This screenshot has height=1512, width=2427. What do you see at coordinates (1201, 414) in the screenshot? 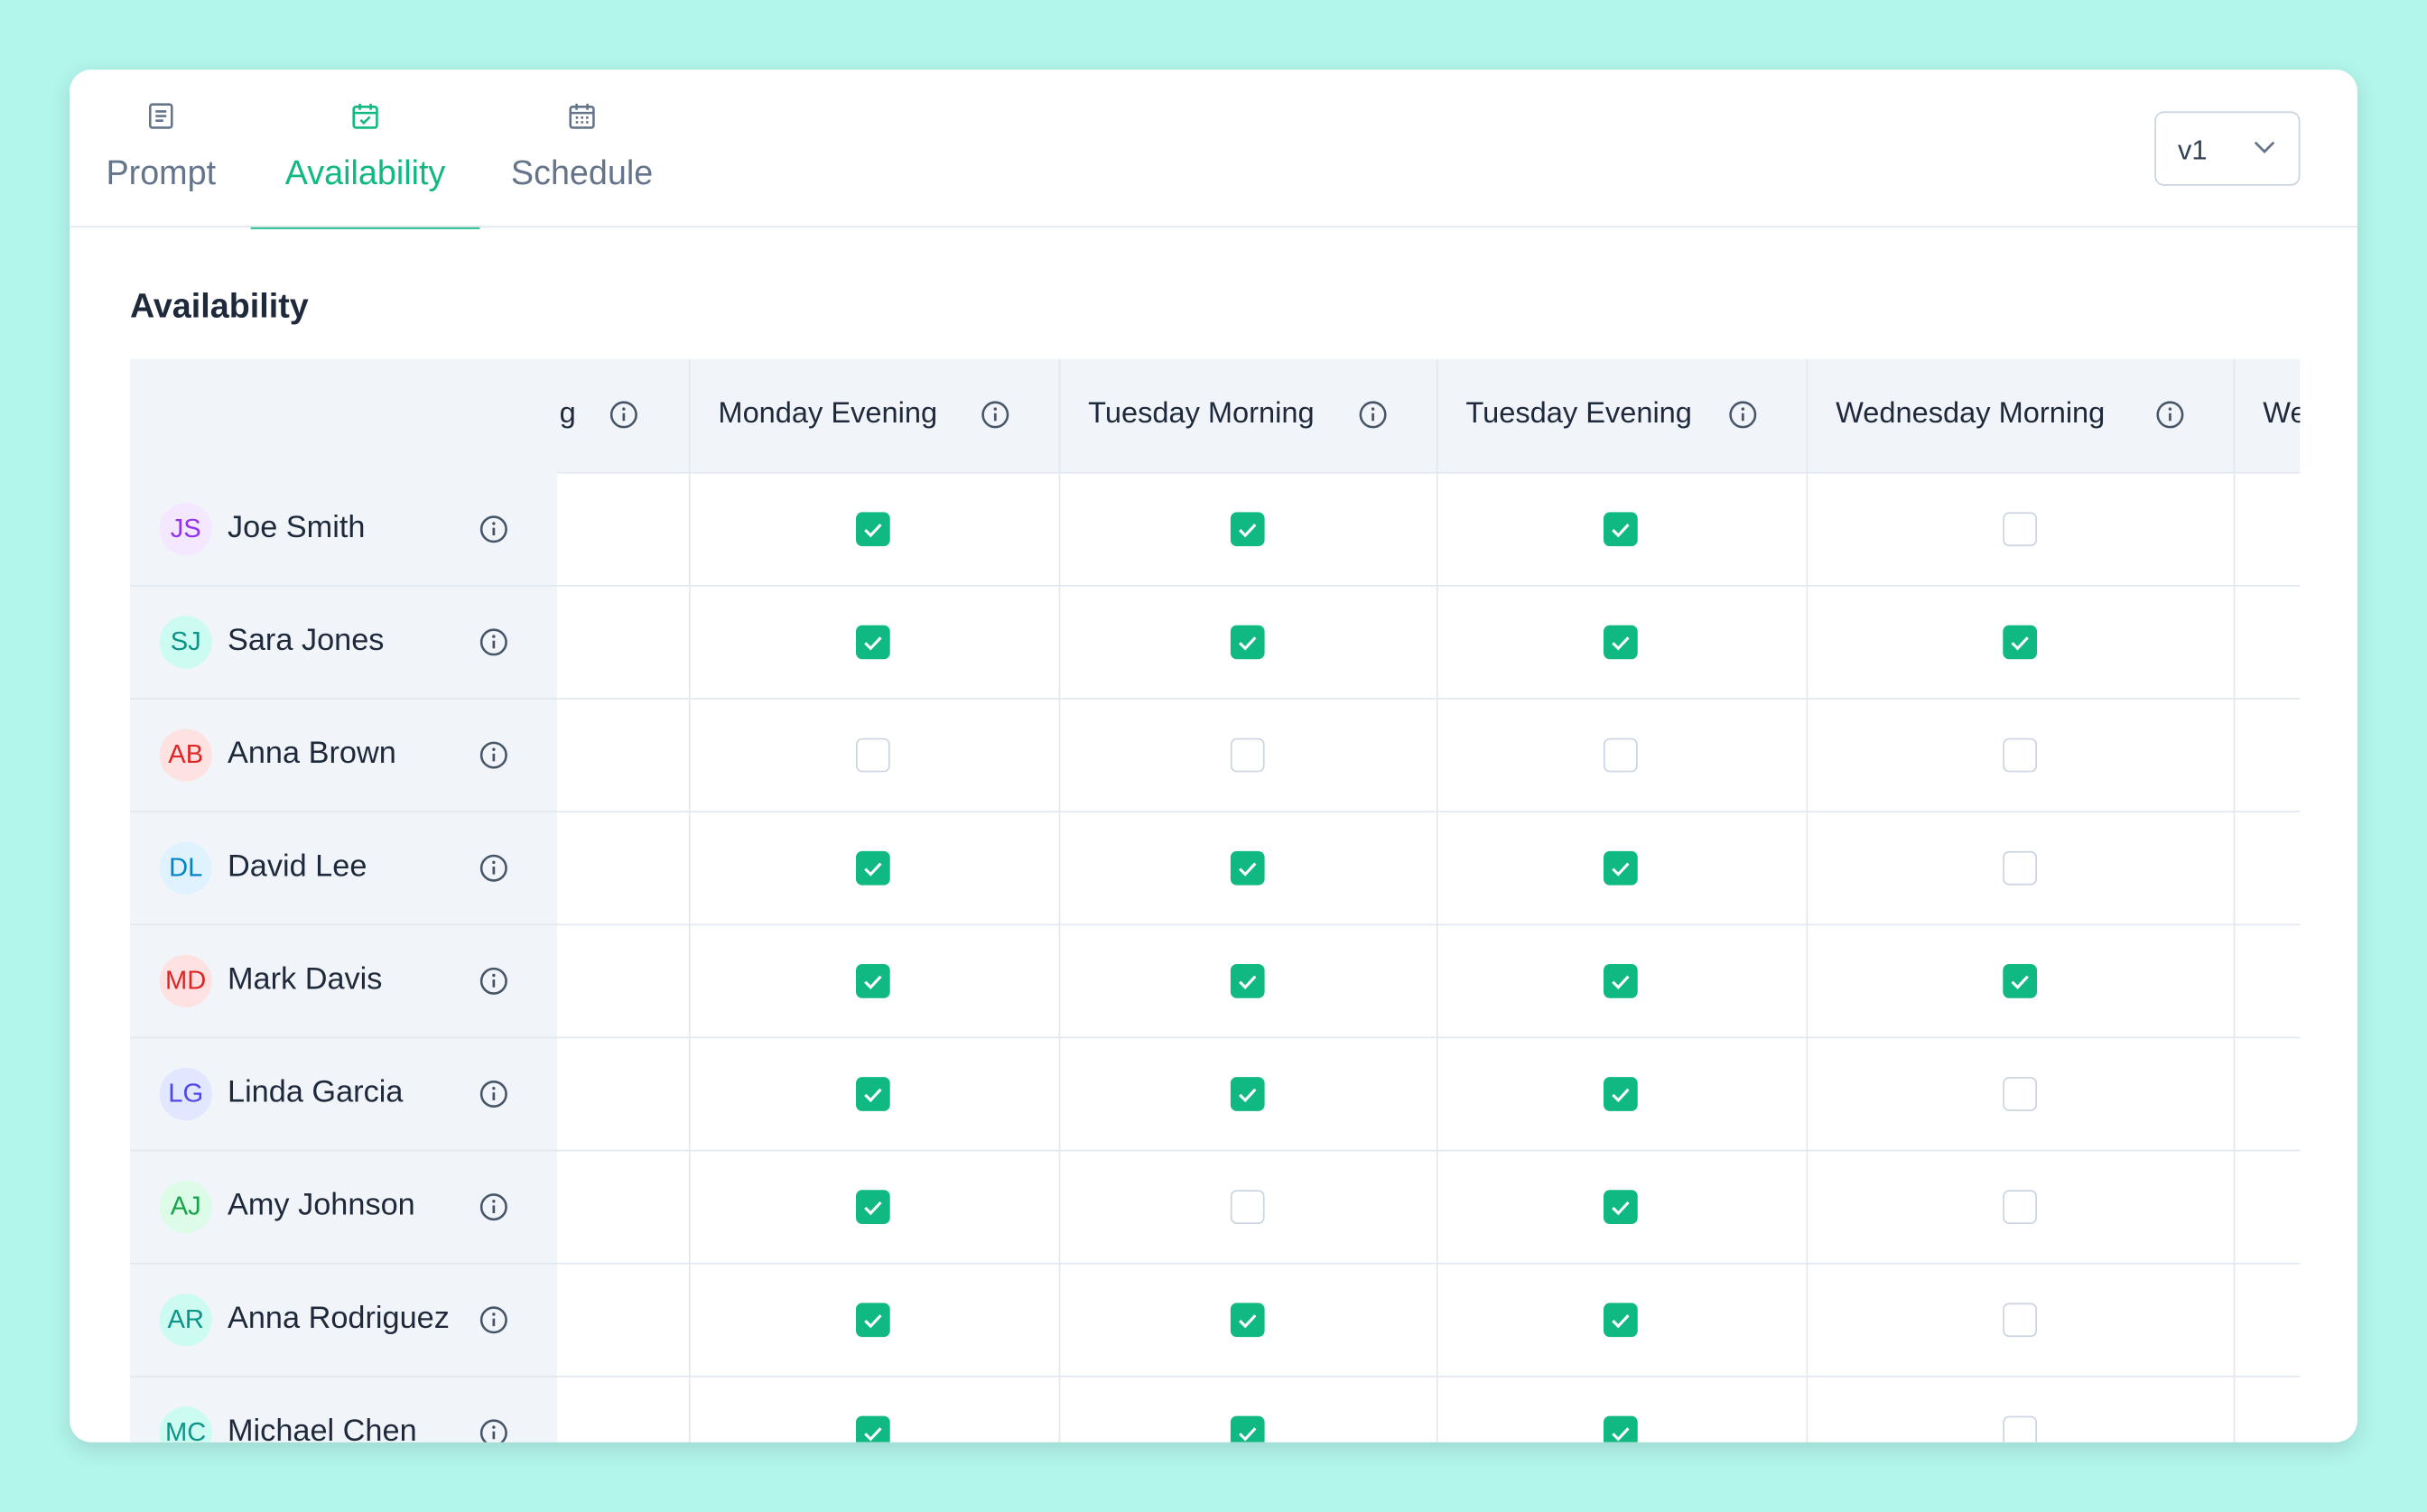
I see `column-header: Tuesday Morning` at bounding box center [1201, 414].